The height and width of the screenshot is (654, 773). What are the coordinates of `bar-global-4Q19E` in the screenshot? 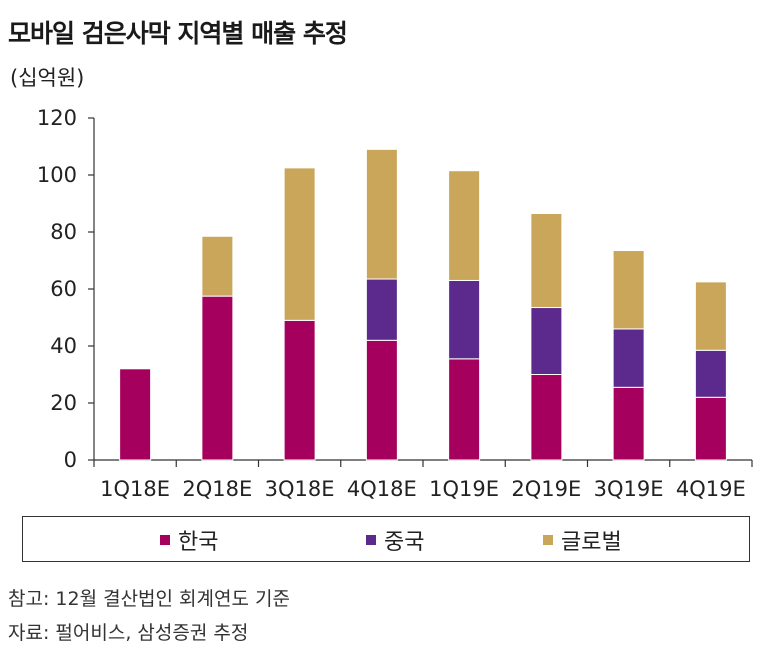 It's located at (710, 316).